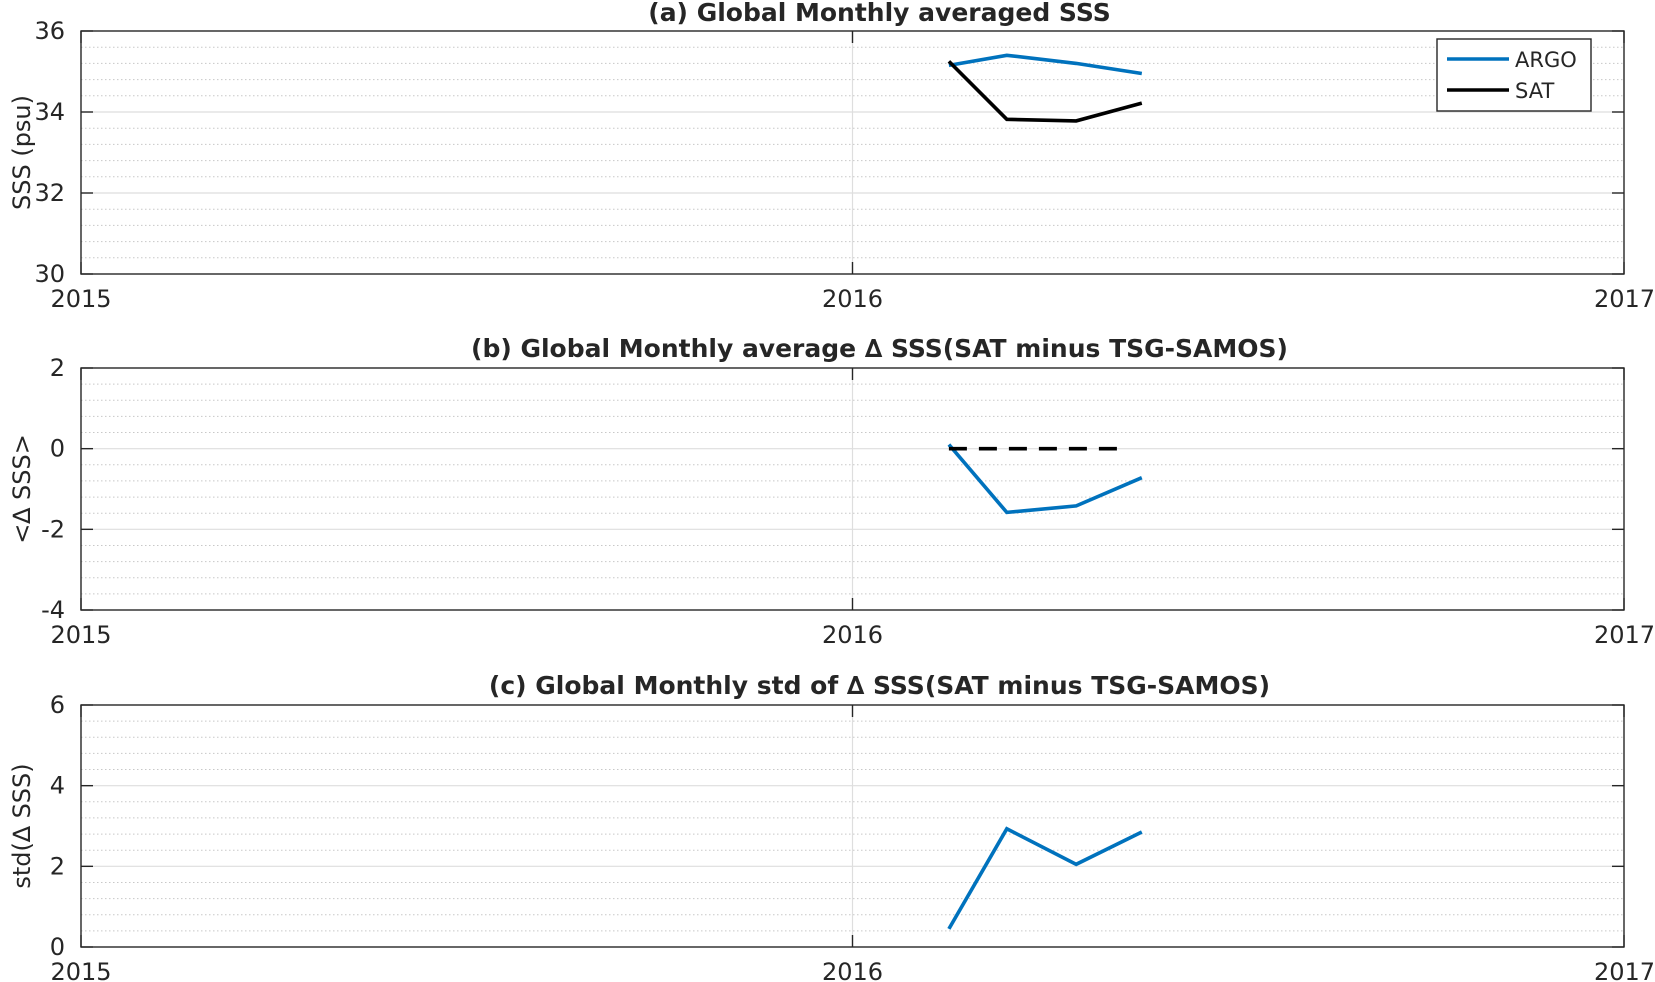 This screenshot has height=982, width=1655. Describe the element at coordinates (1624, 635) in the screenshot. I see `panel-b-xtick-label: 2017` at that location.